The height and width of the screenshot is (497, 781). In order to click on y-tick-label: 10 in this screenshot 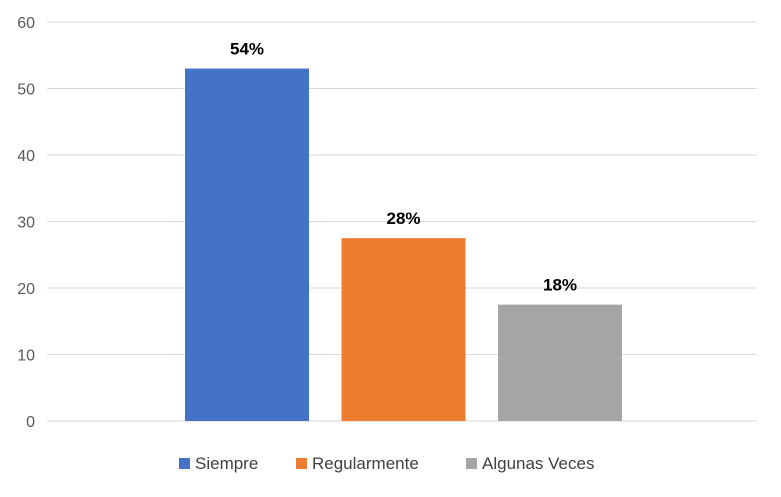, I will do `click(26, 356)`.